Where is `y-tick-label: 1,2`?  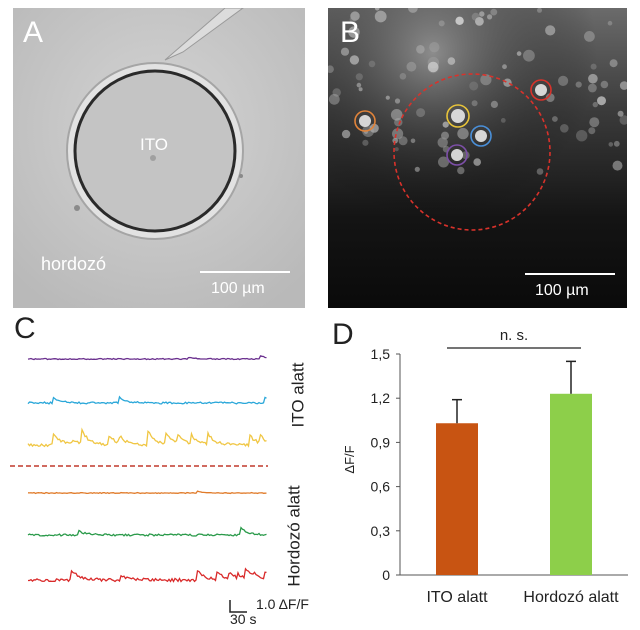
y-tick-label: 1,2 is located at coordinates (381, 398).